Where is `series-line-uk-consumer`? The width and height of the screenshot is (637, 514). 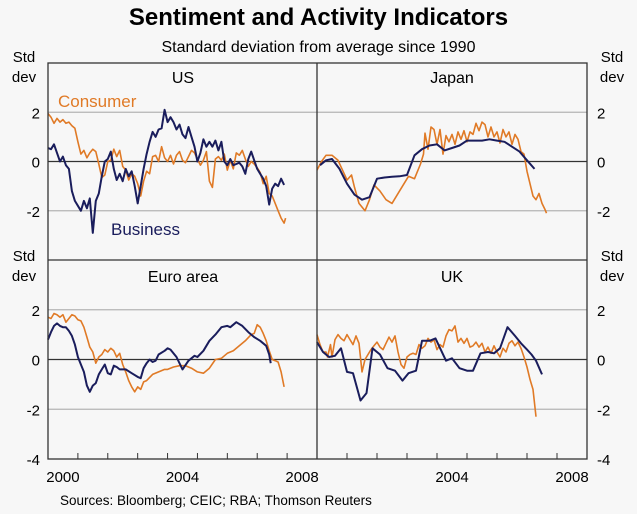 series-line-uk-consumer is located at coordinates (426, 371).